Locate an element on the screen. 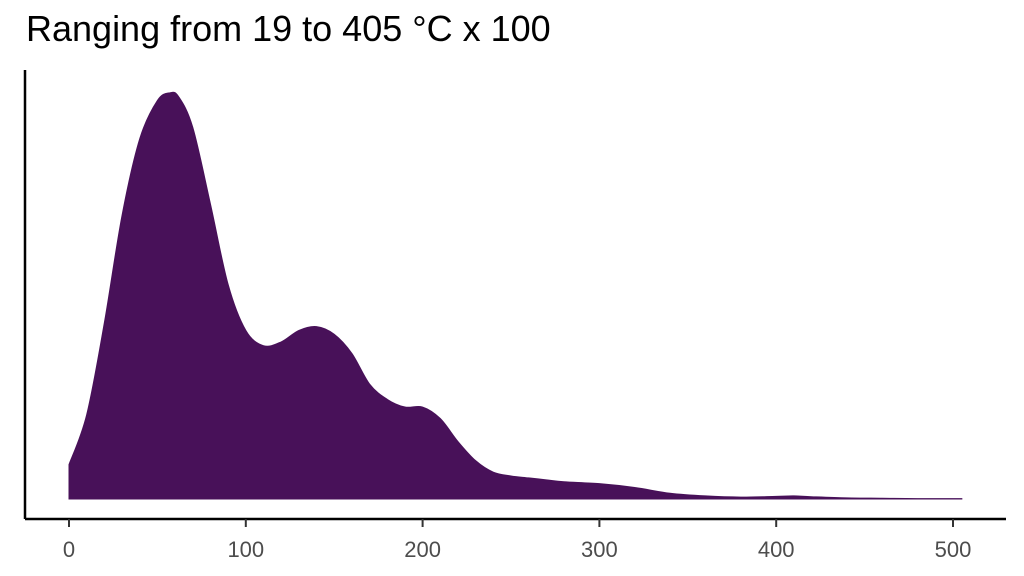 The height and width of the screenshot is (576, 1024). x-tick-label: 200 is located at coordinates (422, 549).